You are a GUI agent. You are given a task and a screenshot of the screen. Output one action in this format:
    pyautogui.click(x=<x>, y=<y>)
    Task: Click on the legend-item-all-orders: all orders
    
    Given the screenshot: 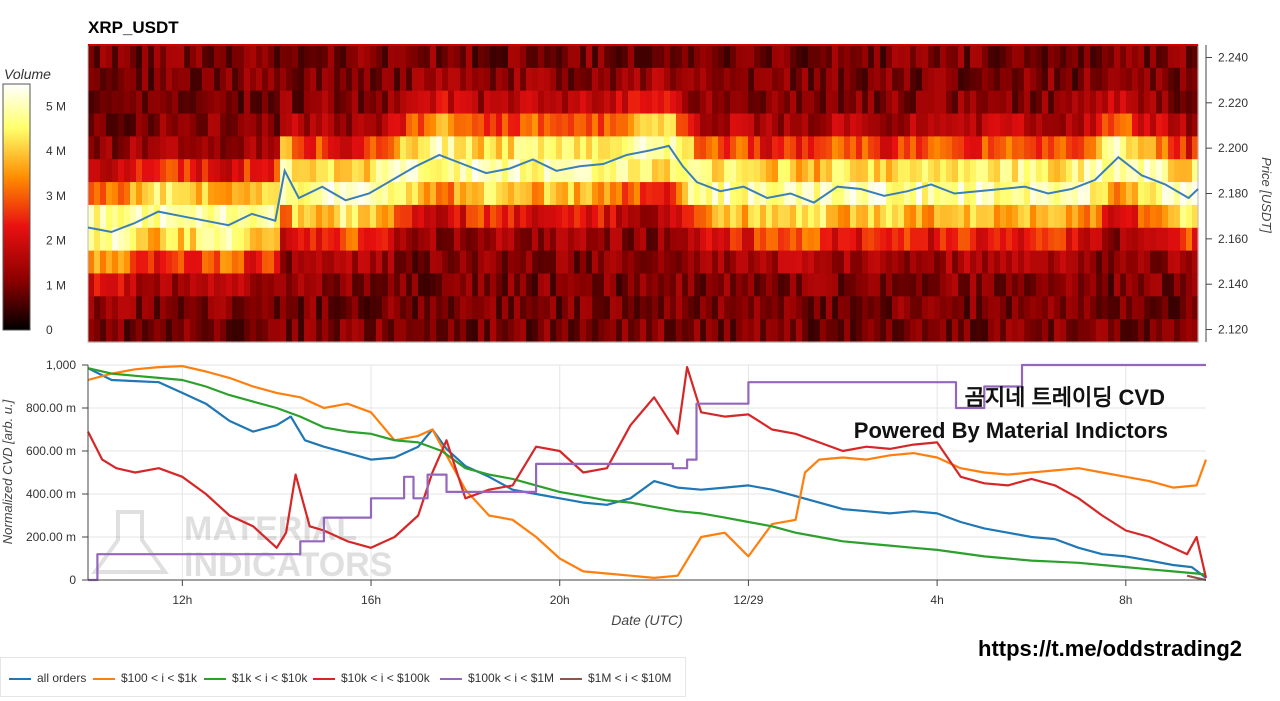 What is the action you would take?
    pyautogui.click(x=47, y=678)
    